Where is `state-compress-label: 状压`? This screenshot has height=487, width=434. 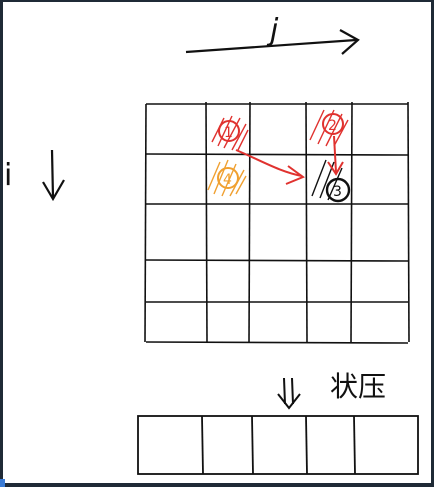 state-compress-label: 状压 is located at coordinates (358, 386).